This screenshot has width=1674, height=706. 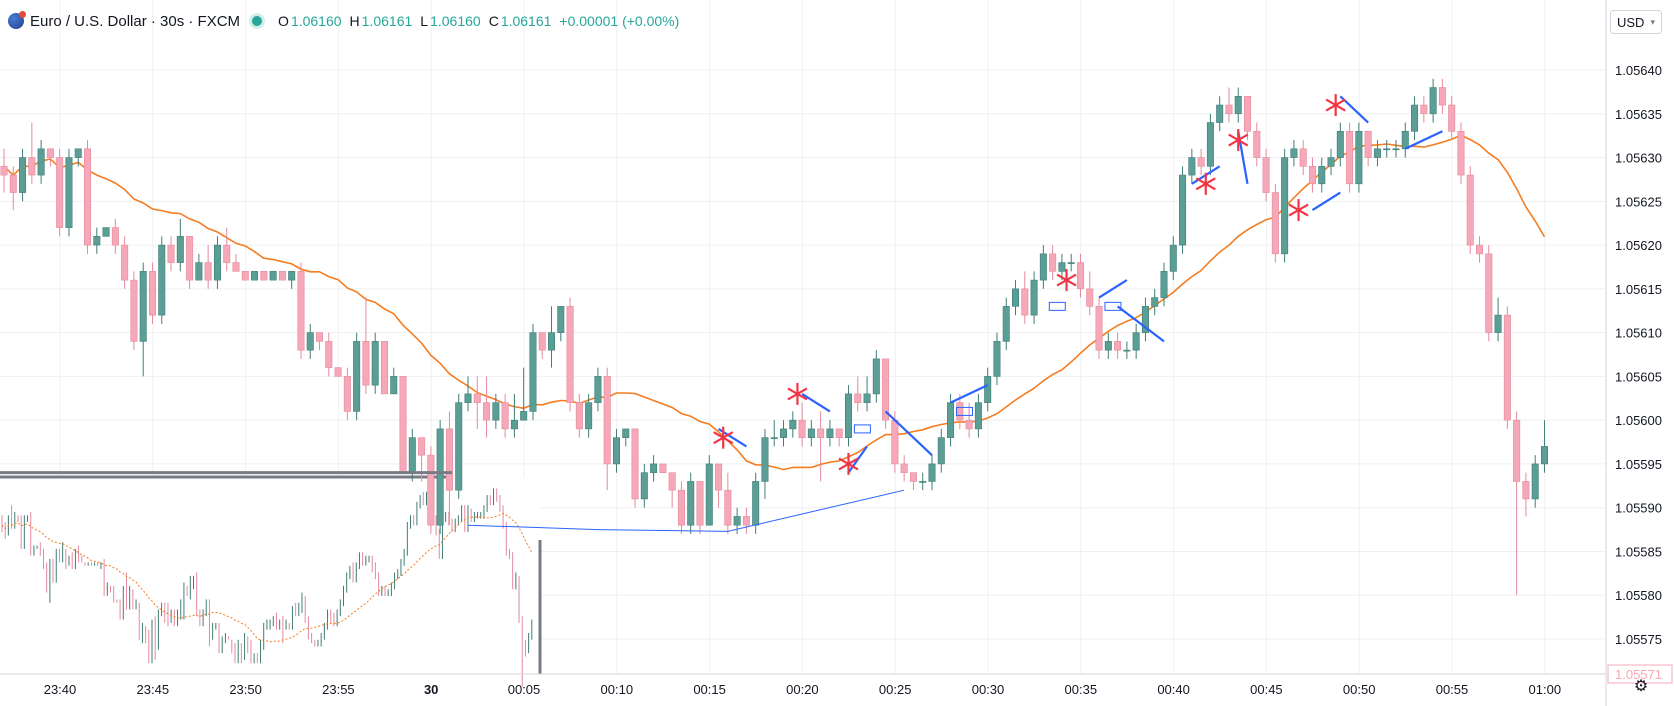 I want to click on x-tick-label: 00:15, so click(x=709, y=689).